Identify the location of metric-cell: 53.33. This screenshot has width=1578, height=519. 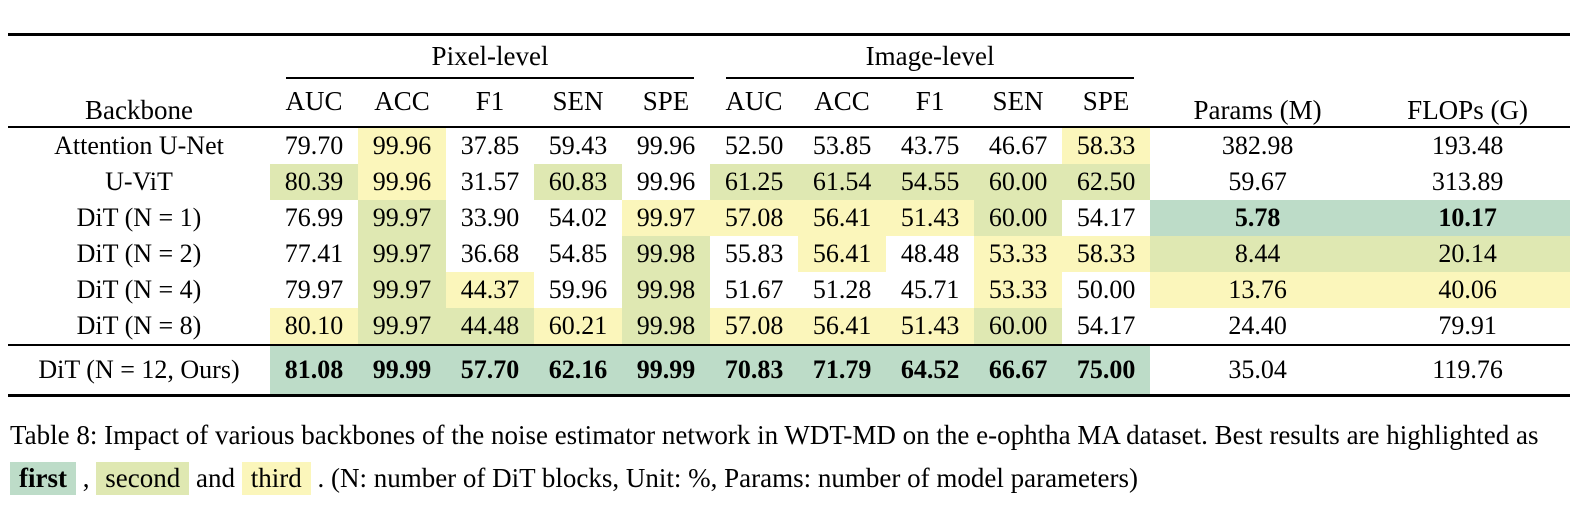
(1018, 254).